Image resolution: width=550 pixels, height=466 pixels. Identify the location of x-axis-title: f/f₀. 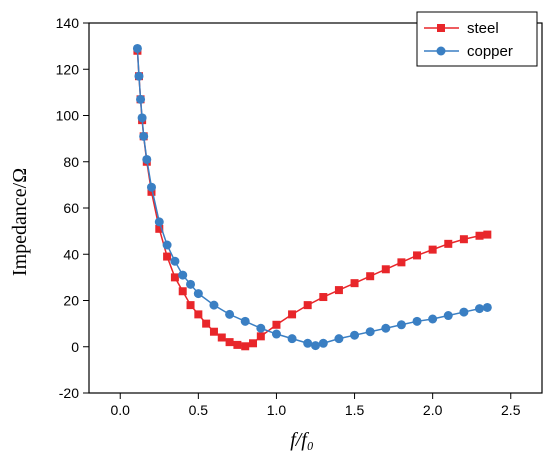
(302, 440).